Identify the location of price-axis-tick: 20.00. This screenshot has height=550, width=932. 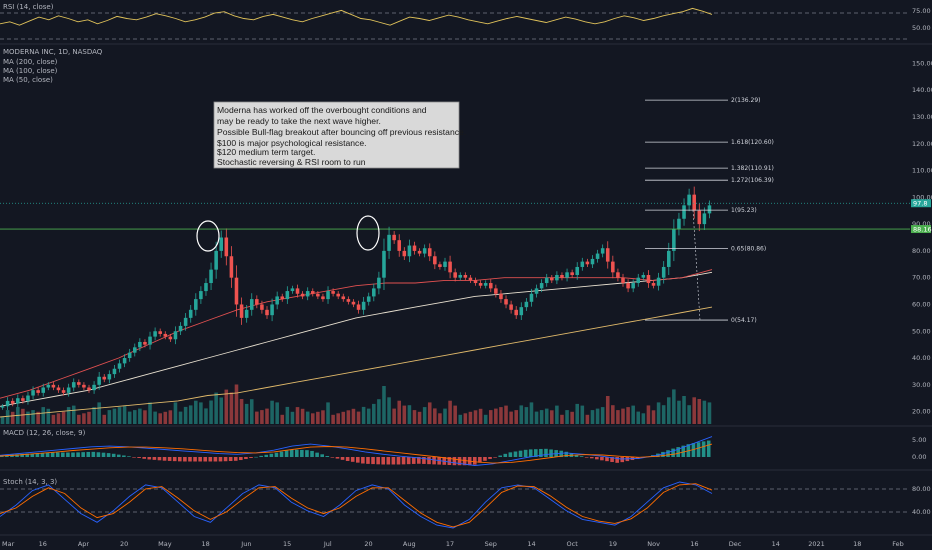
(921, 412).